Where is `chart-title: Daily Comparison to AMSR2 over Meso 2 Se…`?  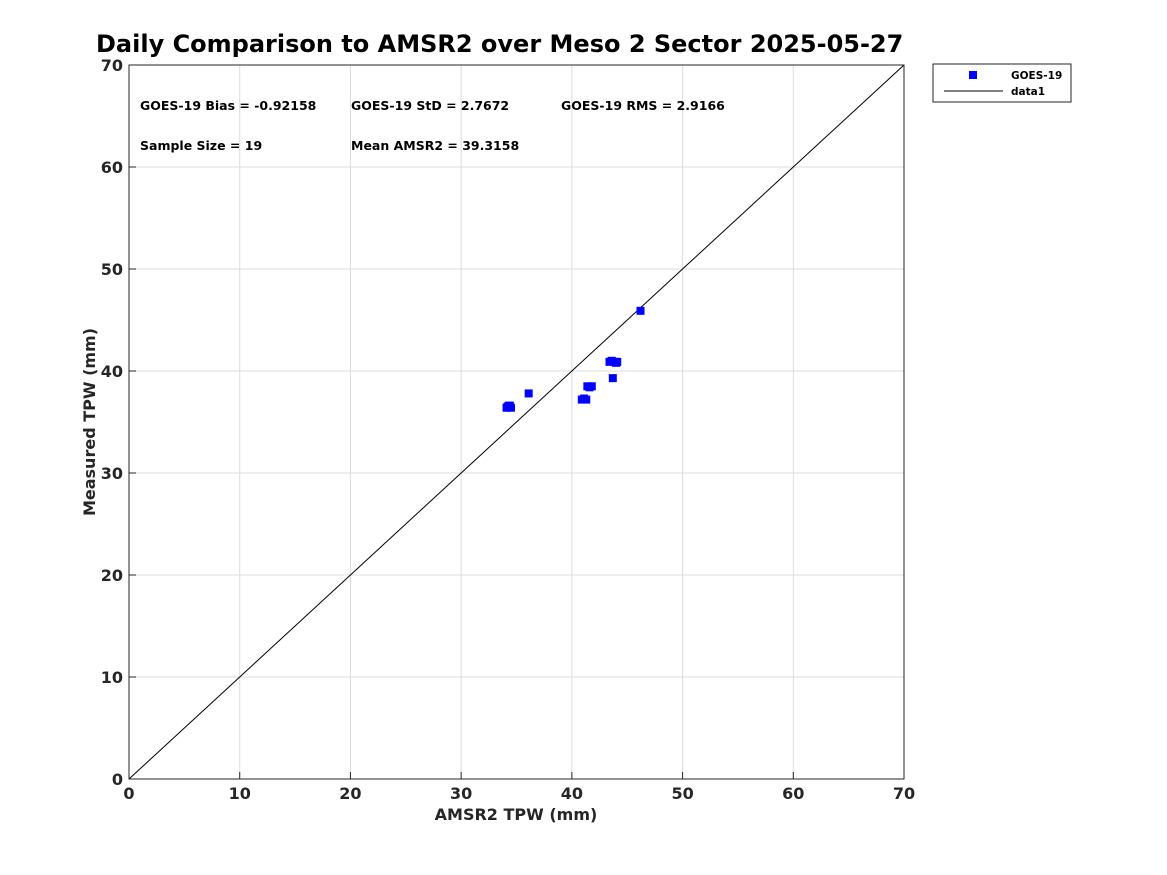
chart-title: Daily Comparison to AMSR2 over Meso 2 Se… is located at coordinates (499, 44).